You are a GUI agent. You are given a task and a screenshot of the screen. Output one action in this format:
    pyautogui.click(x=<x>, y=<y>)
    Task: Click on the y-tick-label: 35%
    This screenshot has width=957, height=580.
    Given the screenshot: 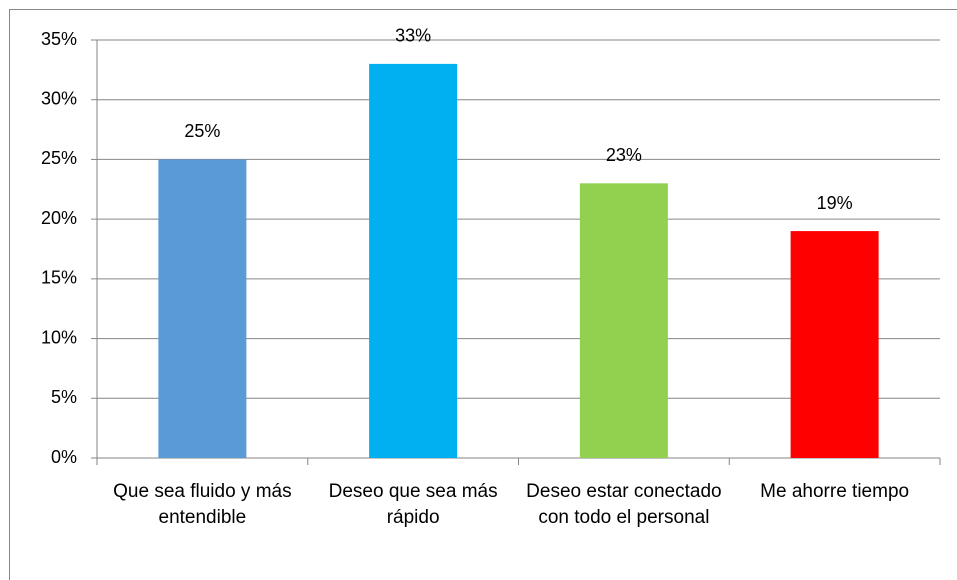 What is the action you would take?
    pyautogui.click(x=59, y=39)
    